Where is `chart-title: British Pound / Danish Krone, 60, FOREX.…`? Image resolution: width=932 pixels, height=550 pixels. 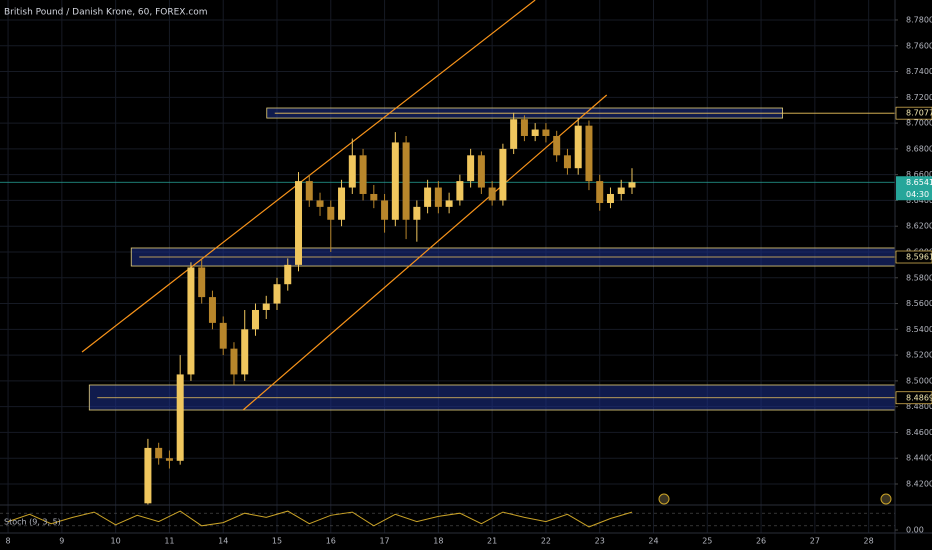
chart-title: British Pound / Danish Krone, 60, FOREX.… is located at coordinates (106, 13).